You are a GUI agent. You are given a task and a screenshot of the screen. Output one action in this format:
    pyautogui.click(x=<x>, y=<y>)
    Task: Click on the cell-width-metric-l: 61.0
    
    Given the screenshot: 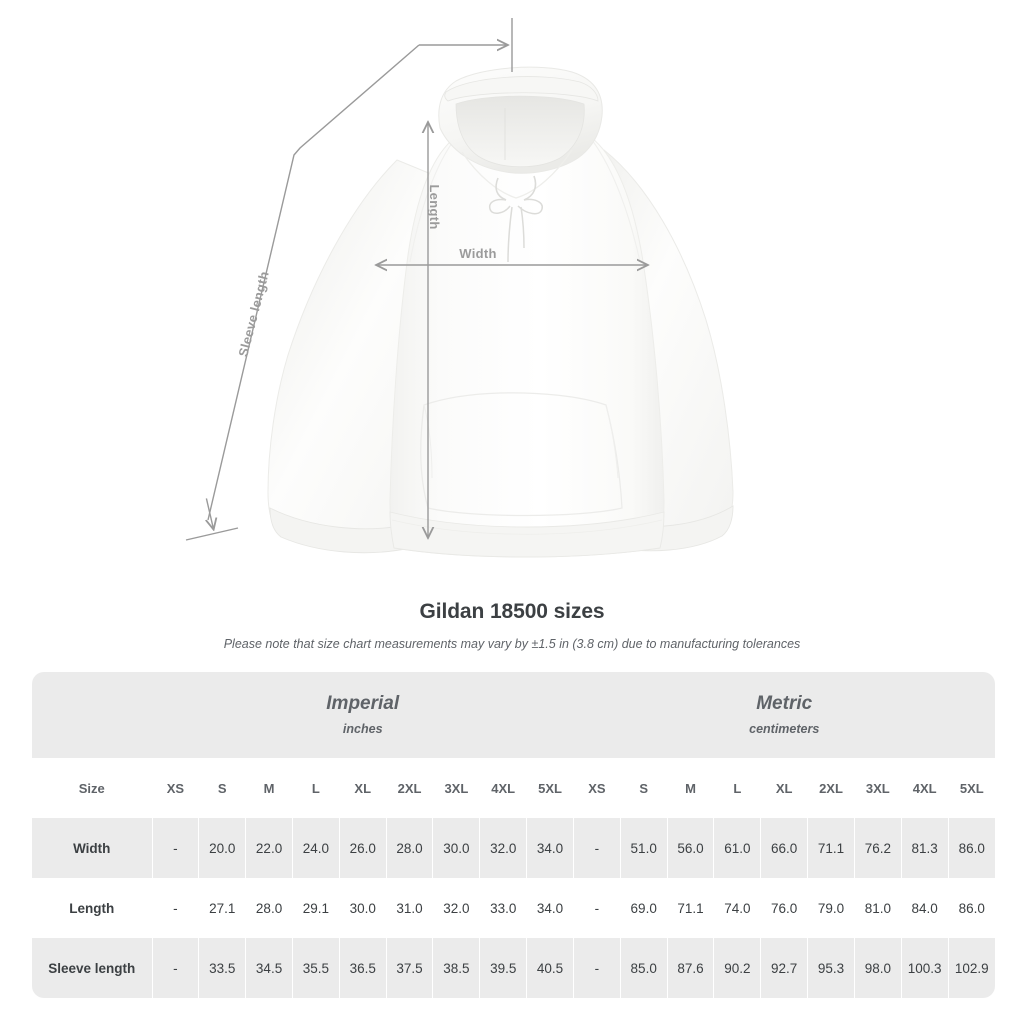 What is the action you would take?
    pyautogui.click(x=737, y=848)
    